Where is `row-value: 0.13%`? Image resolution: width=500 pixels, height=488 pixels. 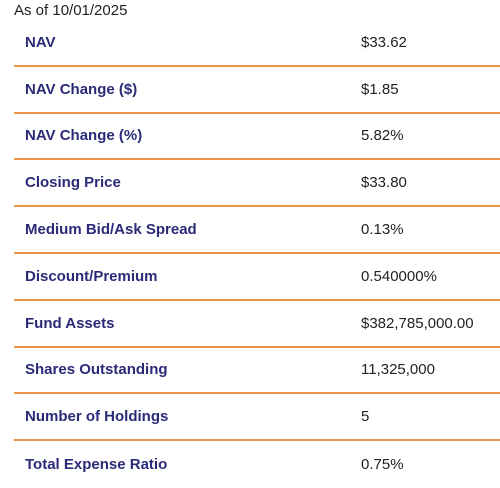
row-value: 0.13% is located at coordinates (382, 230).